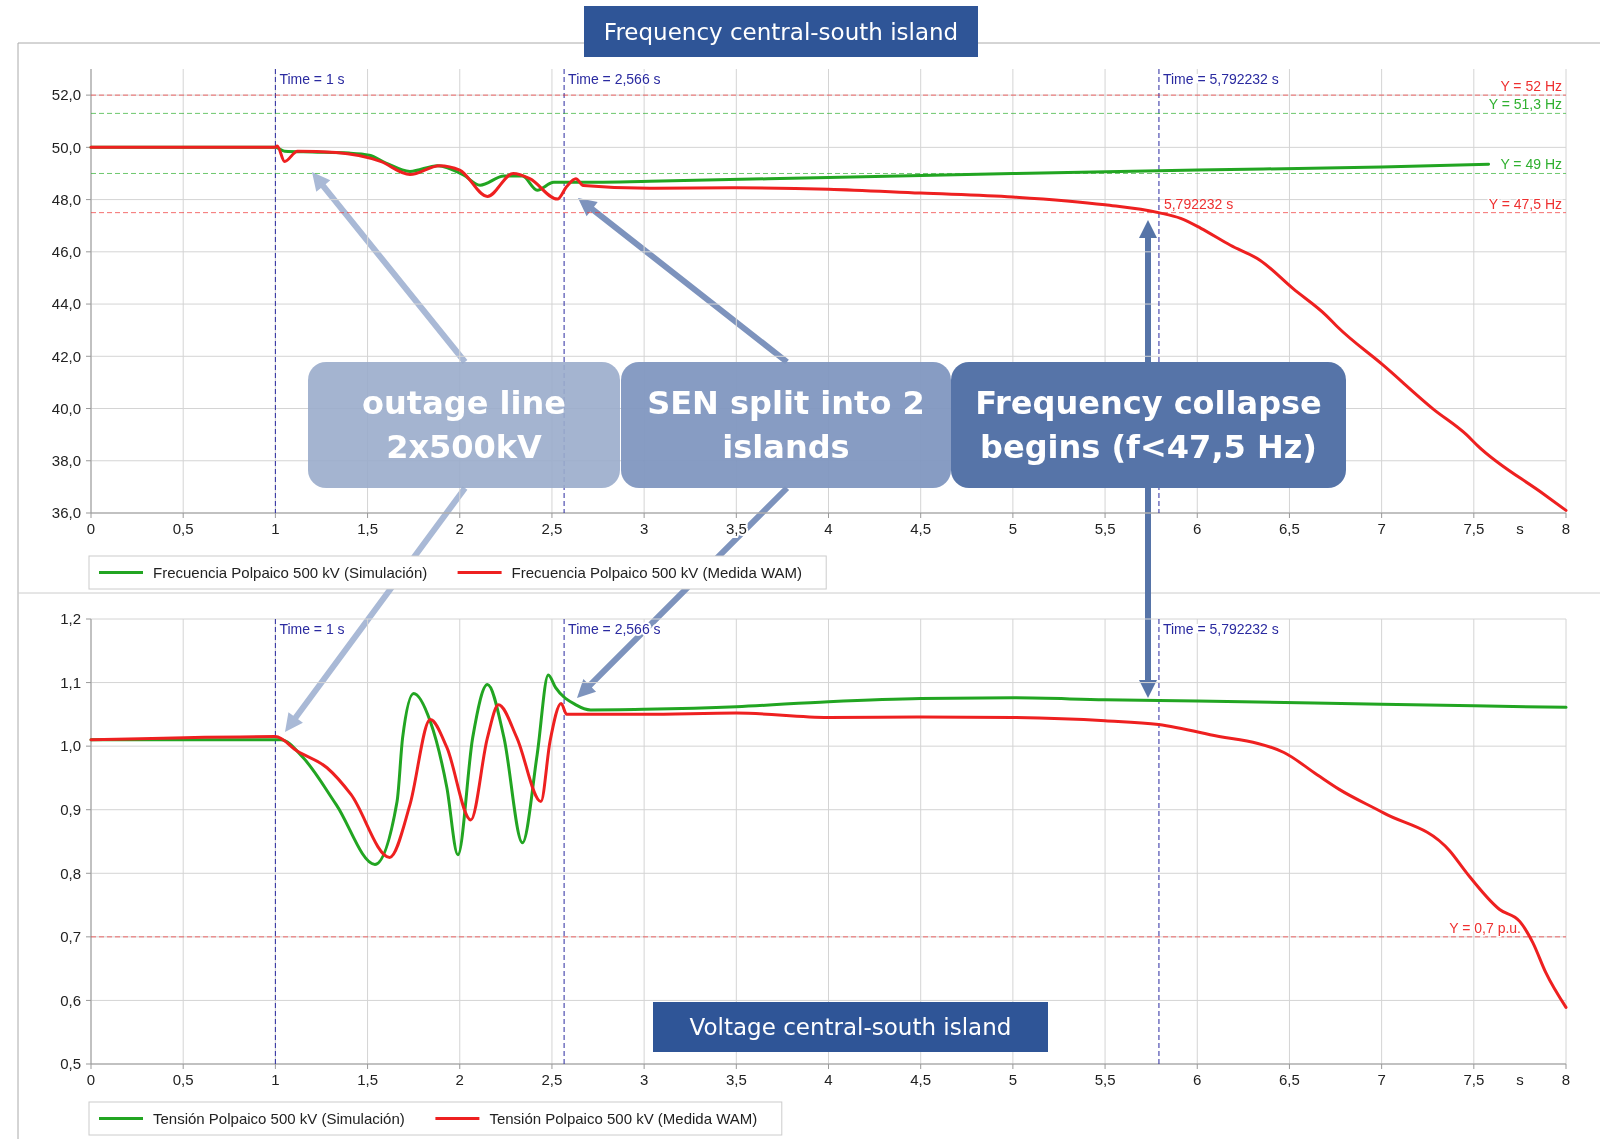 This screenshot has width=1600, height=1139. I want to click on x-tick-label: 3,5, so click(736, 1079).